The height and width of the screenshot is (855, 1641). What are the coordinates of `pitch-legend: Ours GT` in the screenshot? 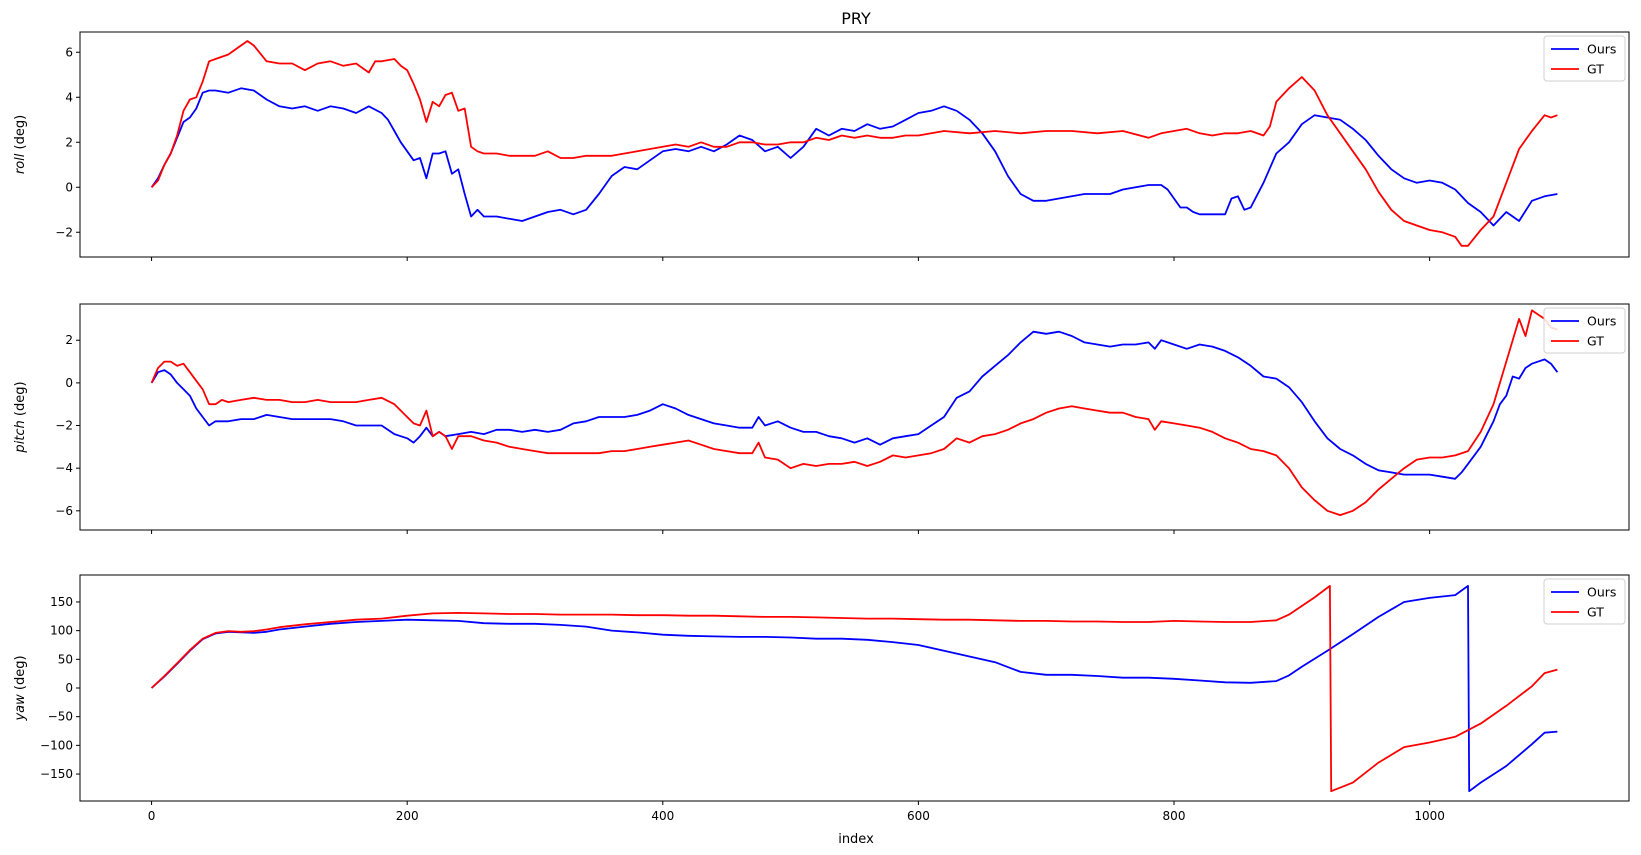 It's located at (1584, 330).